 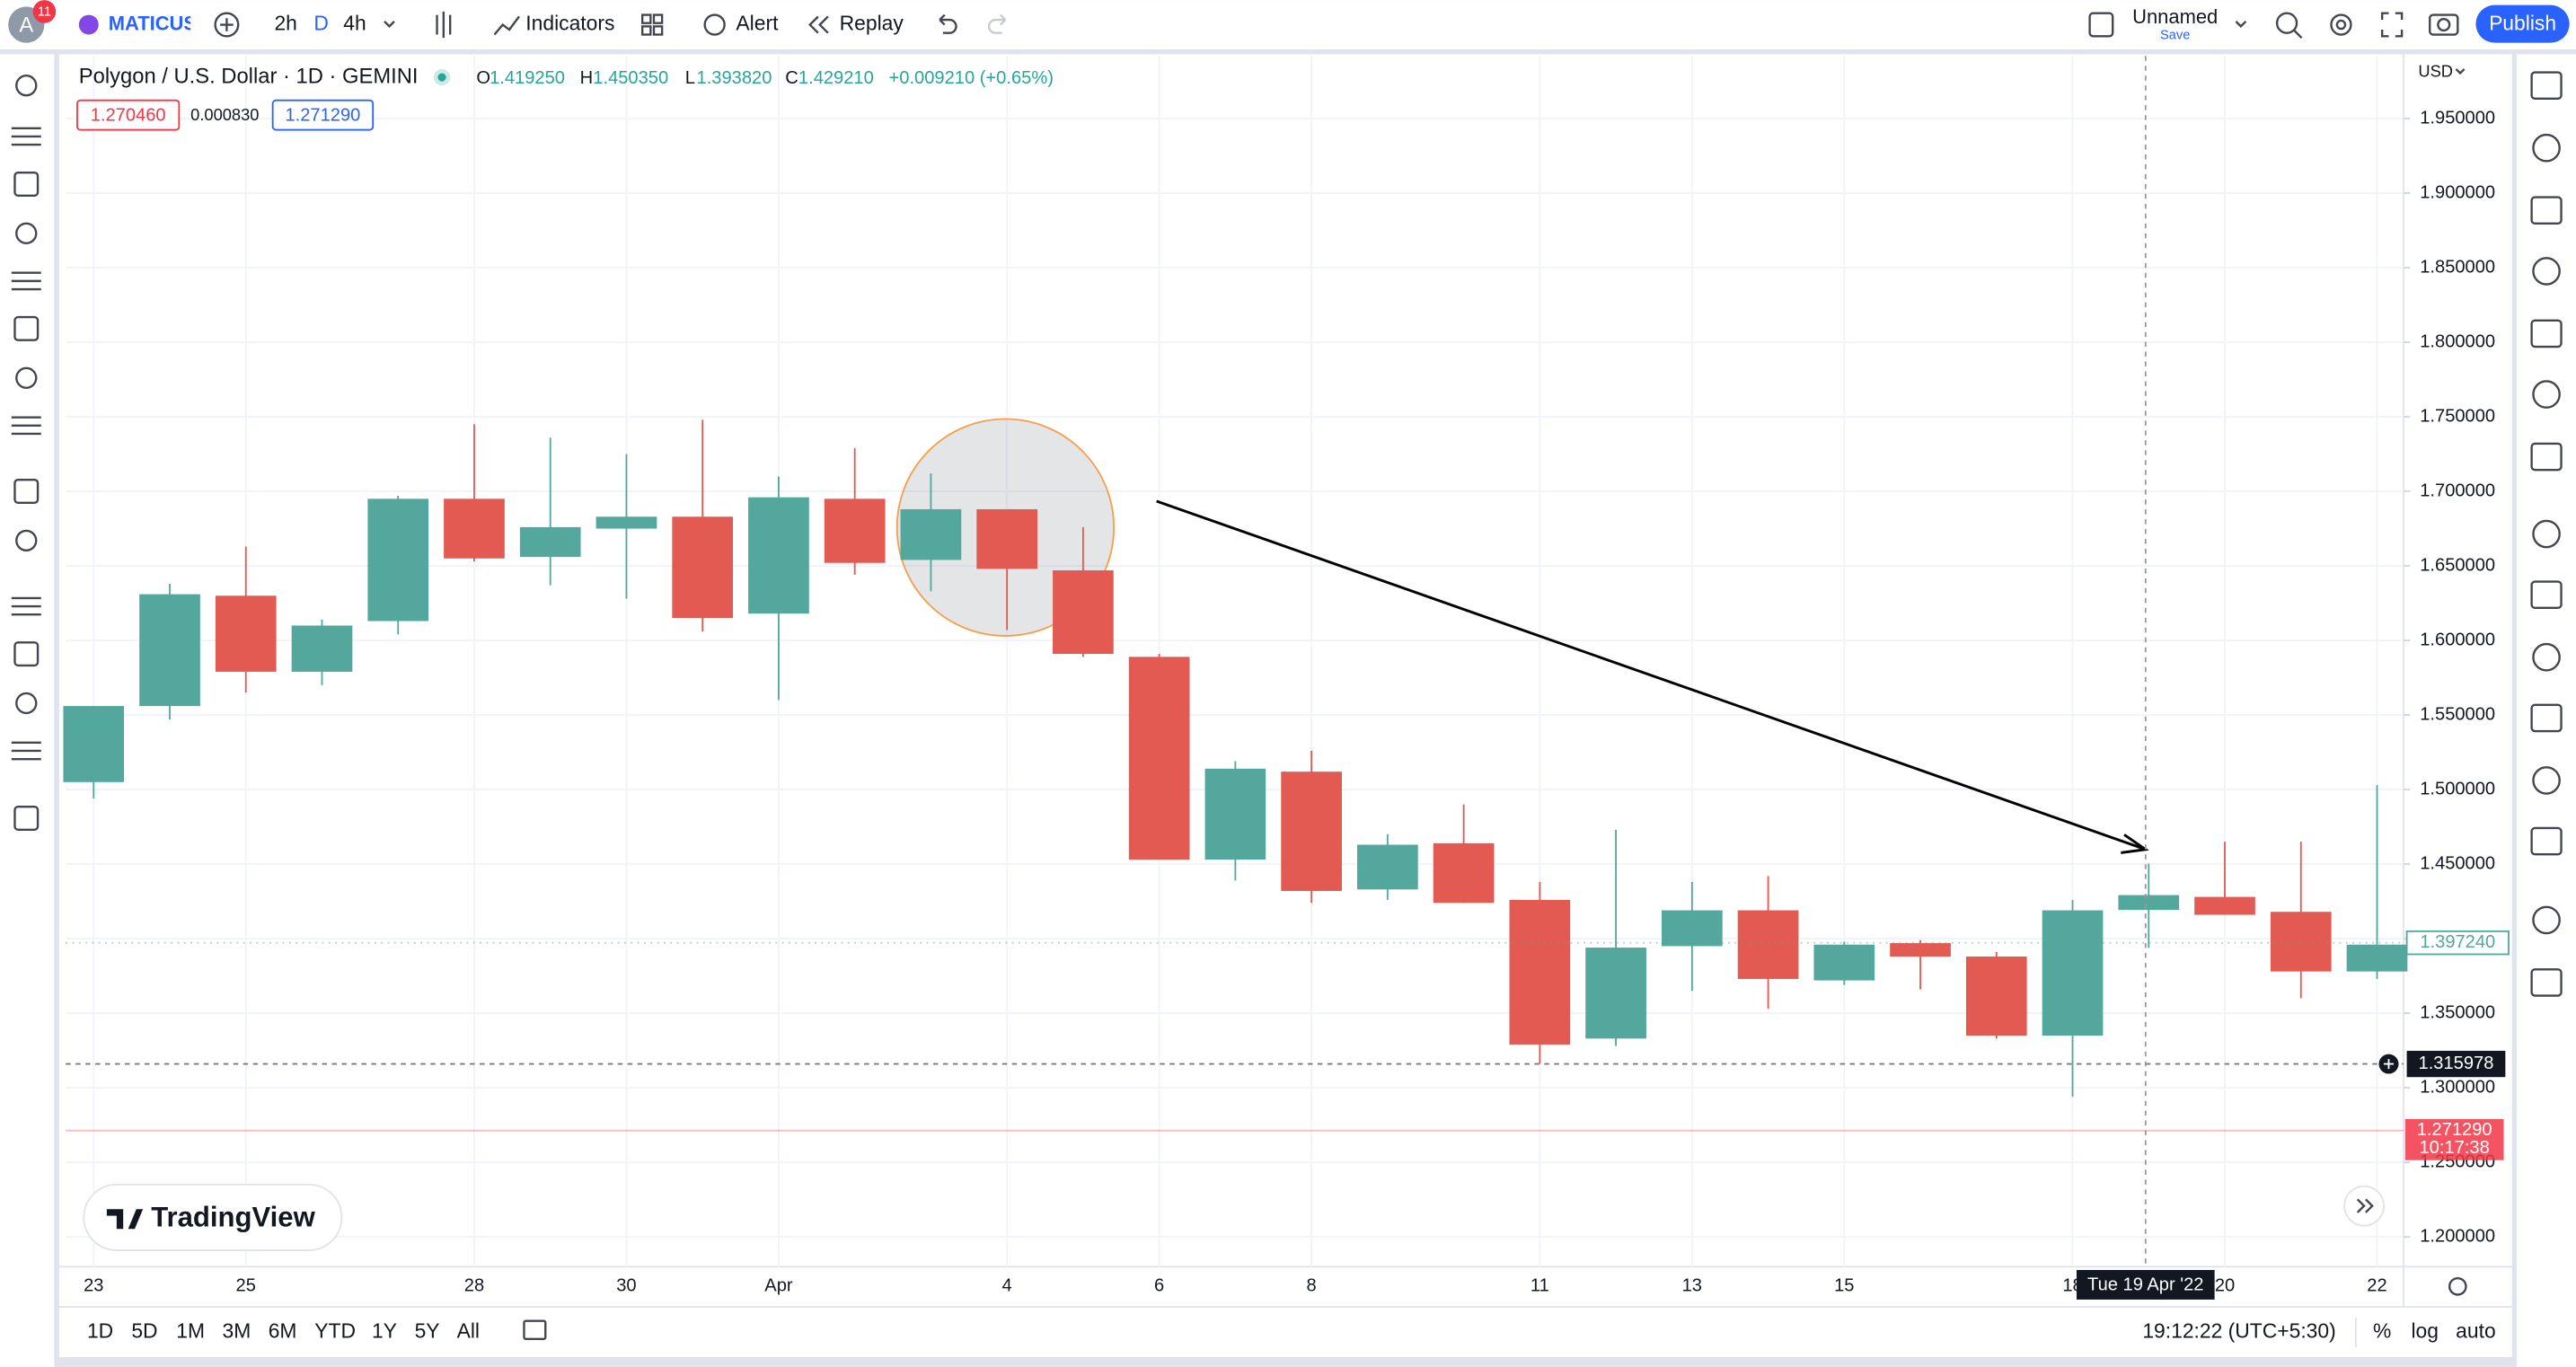 What do you see at coordinates (2455, 1148) in the screenshot?
I see `alert-countdown: 10:17:38` at bounding box center [2455, 1148].